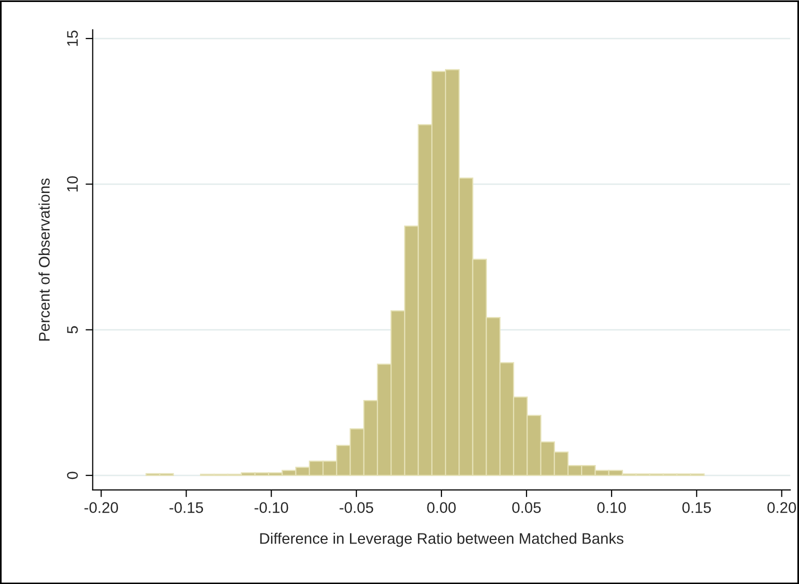  Describe the element at coordinates (72, 38) in the screenshot. I see `y-tick-label: 15` at that location.